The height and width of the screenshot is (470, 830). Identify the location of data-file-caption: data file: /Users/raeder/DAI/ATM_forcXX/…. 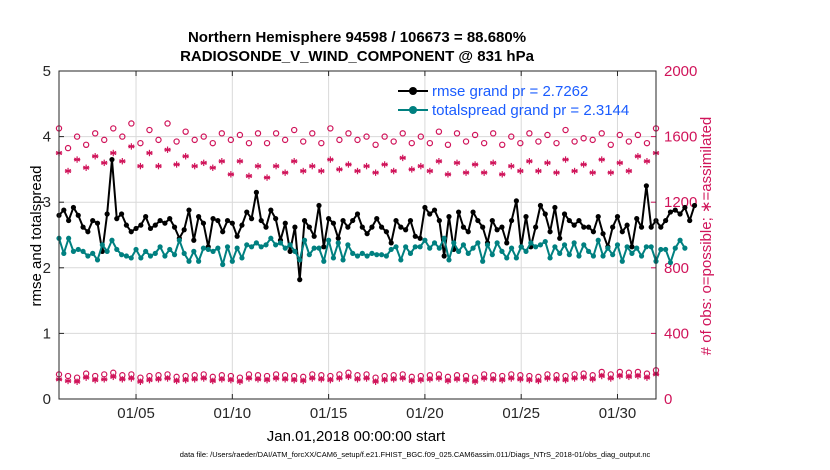
(415, 454).